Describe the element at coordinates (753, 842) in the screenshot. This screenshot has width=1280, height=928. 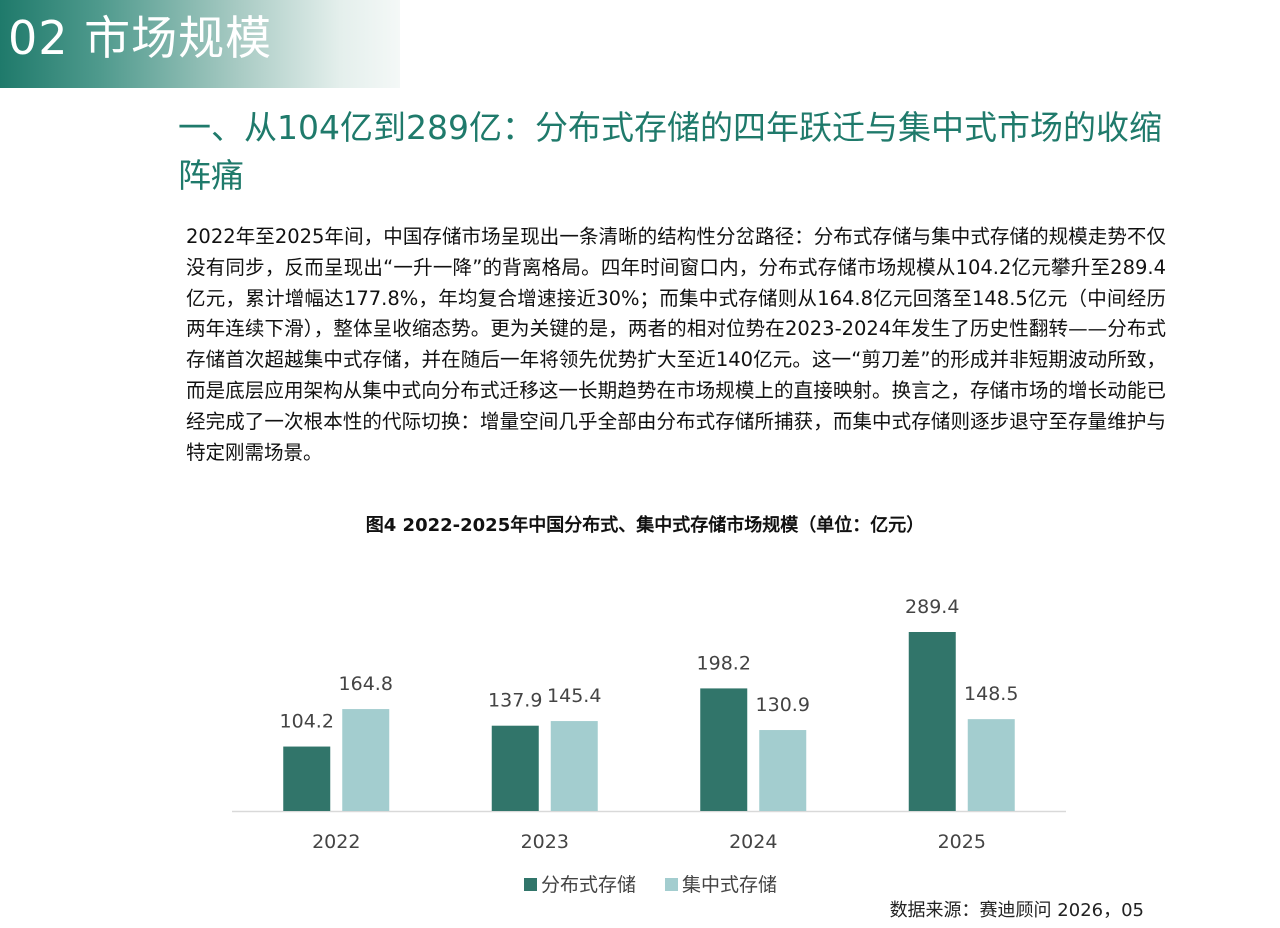
I see `x-tick-label-2024: 2024` at that location.